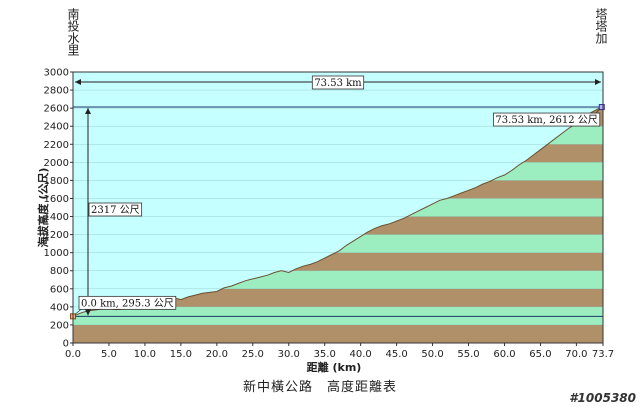 The image size is (640, 407). I want to click on y-axis-label: 海拔高度 (公尺), so click(43, 208).